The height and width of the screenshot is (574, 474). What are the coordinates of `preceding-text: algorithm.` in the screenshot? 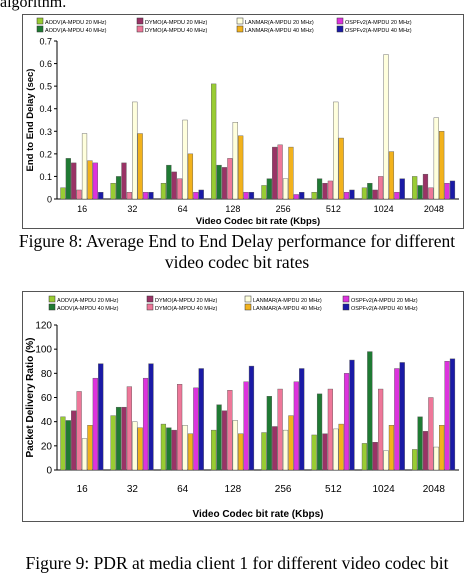 It's located at (33, 5).